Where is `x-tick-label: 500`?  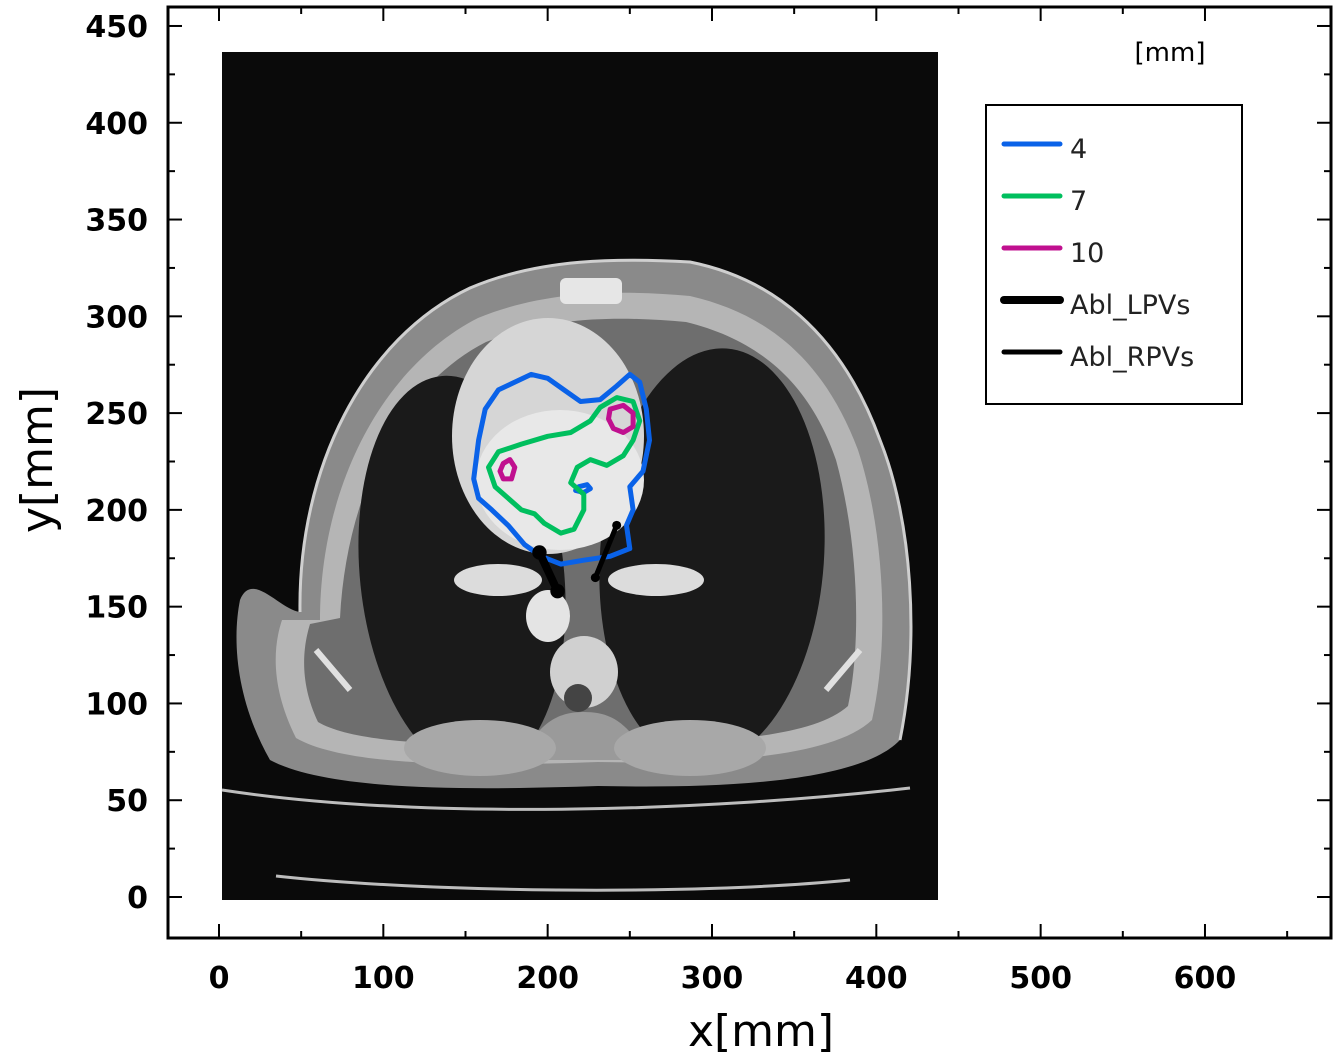 x-tick-label: 500 is located at coordinates (1040, 978).